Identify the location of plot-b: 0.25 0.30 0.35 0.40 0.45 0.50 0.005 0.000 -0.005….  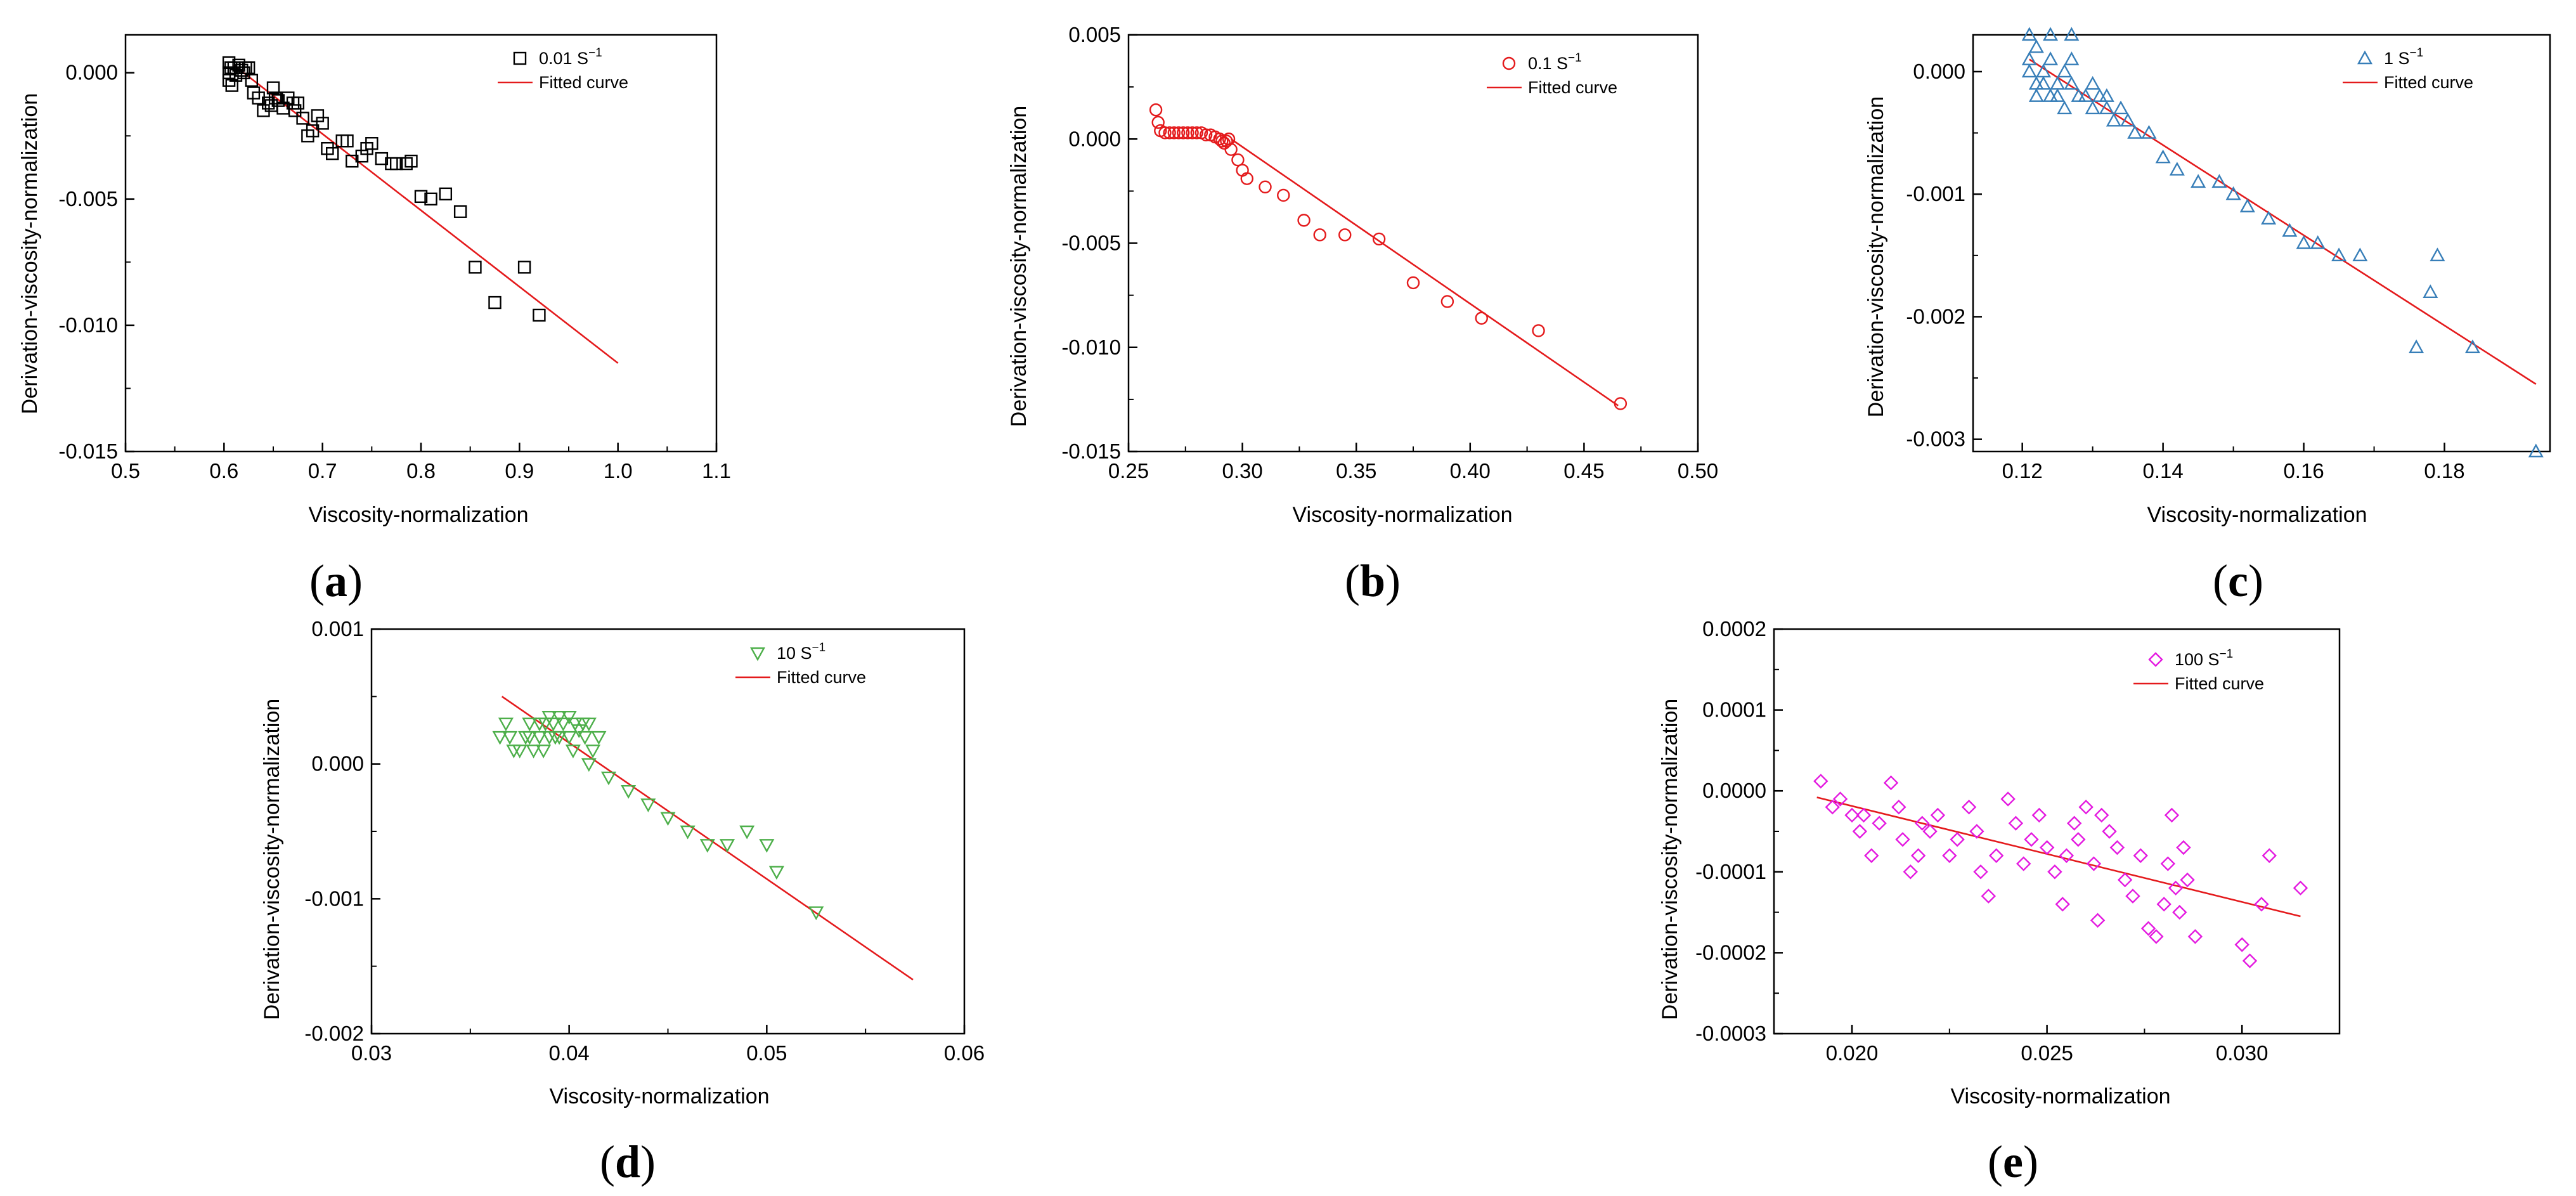
(1389, 253).